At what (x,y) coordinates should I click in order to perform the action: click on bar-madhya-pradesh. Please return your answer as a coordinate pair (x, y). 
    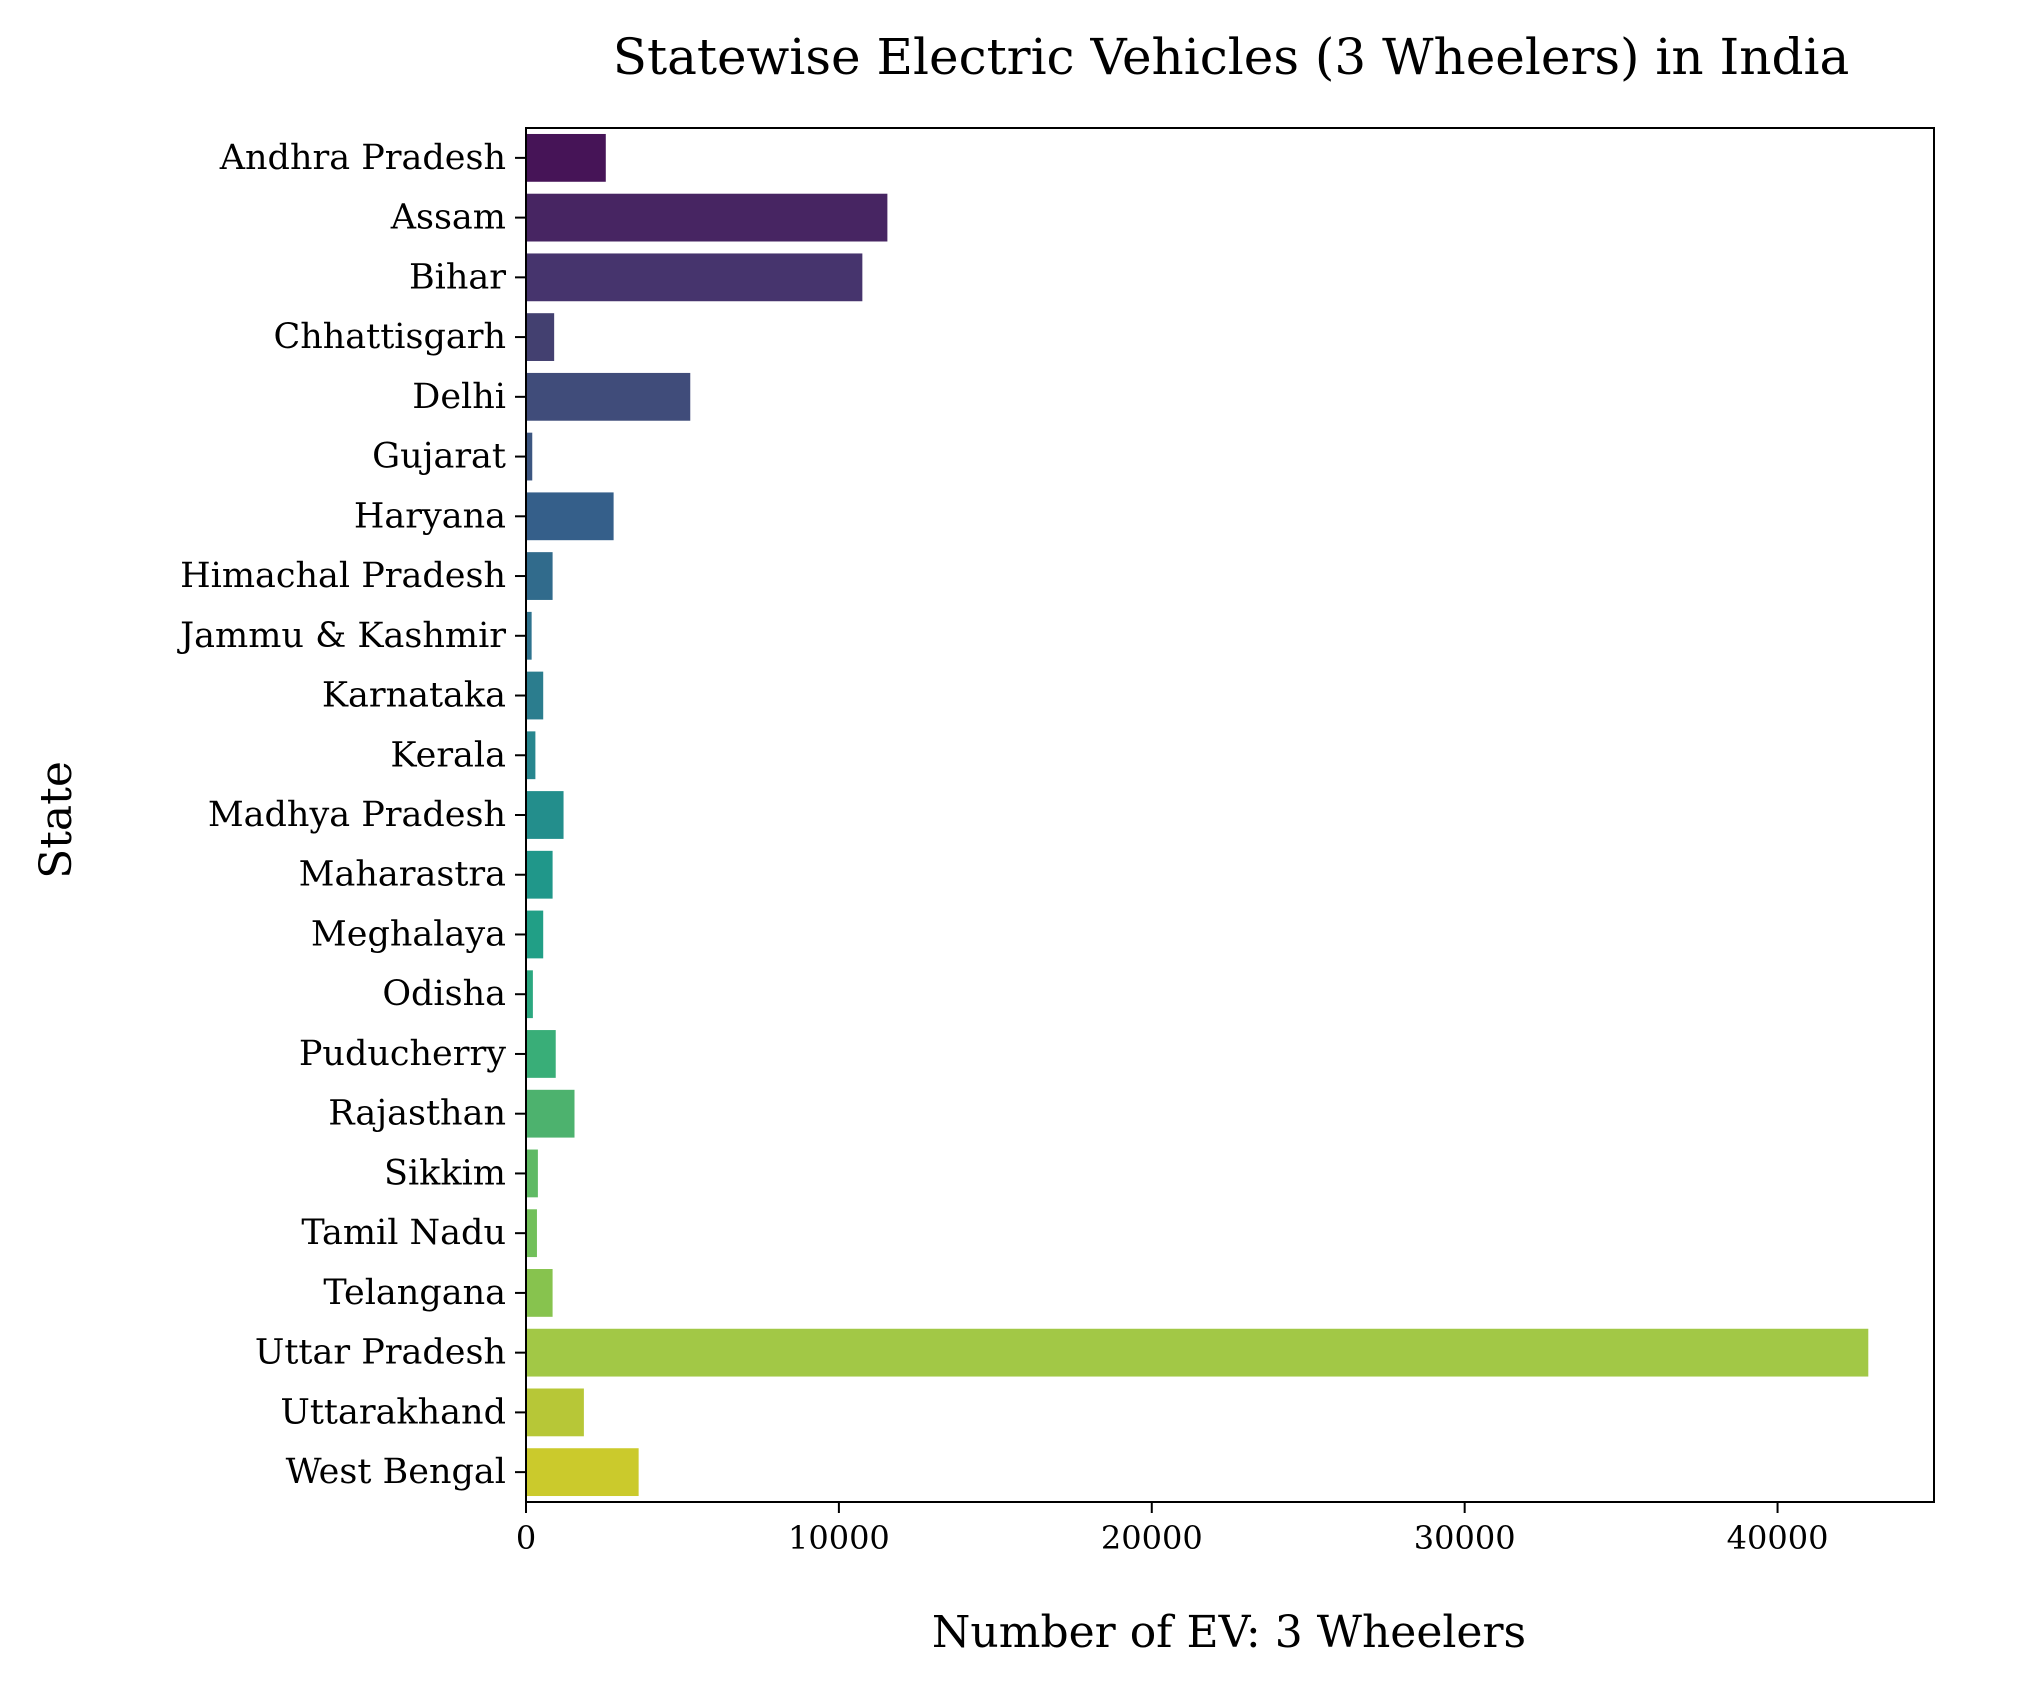
    Looking at the image, I should click on (545, 815).